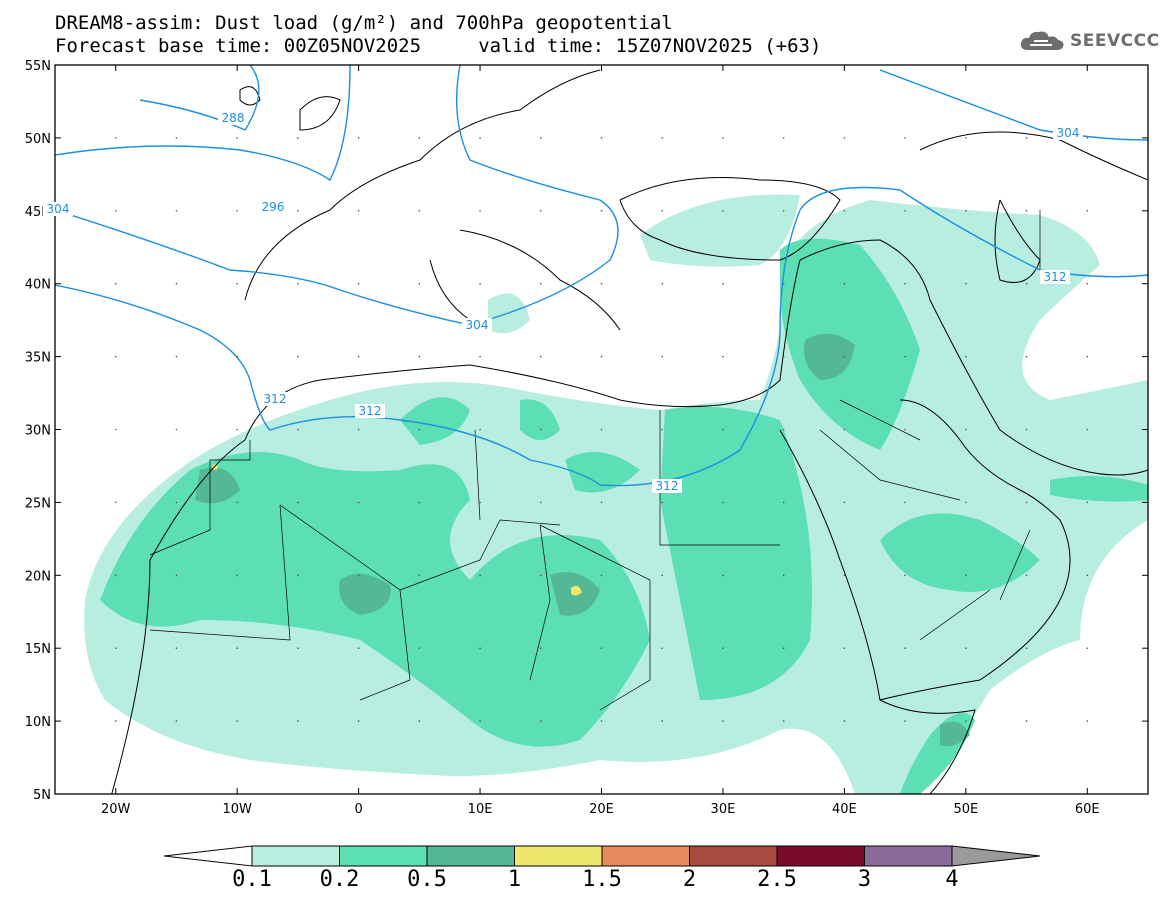  Describe the element at coordinates (215, 467) in the screenshot. I see `dust-peak-spot` at that location.